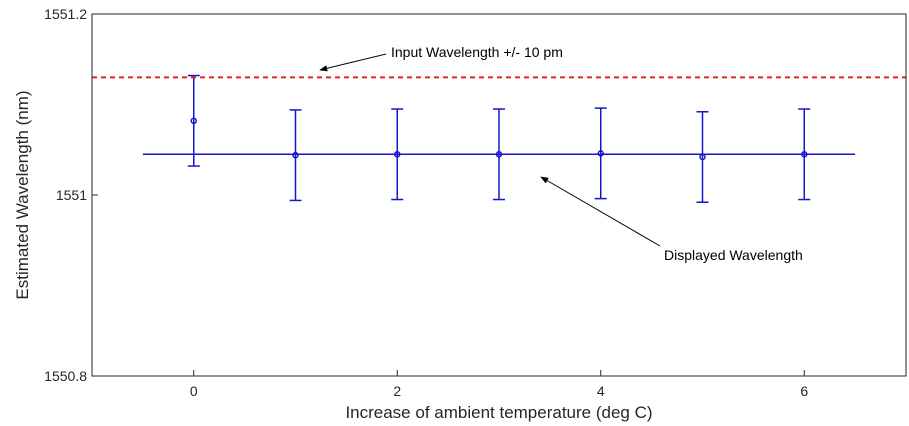  What do you see at coordinates (22, 194) in the screenshot?
I see `y-axis-label: Estimated Wavelength (nm)` at bounding box center [22, 194].